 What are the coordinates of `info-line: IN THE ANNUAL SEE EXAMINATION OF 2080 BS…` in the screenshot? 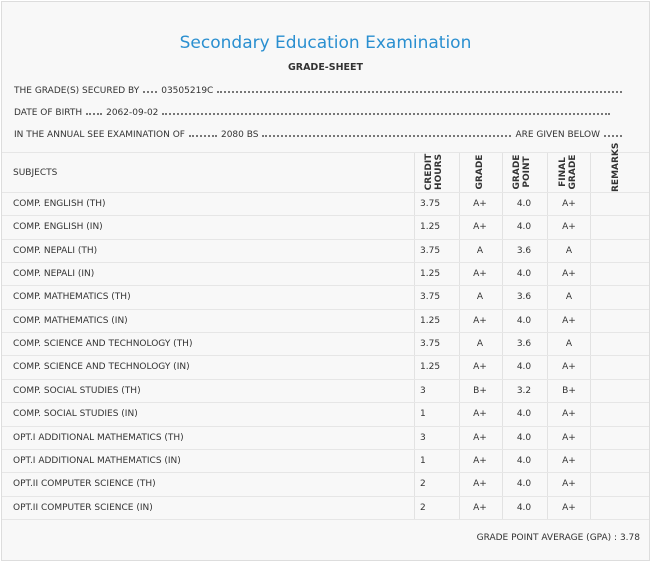 It's located at (320, 134).